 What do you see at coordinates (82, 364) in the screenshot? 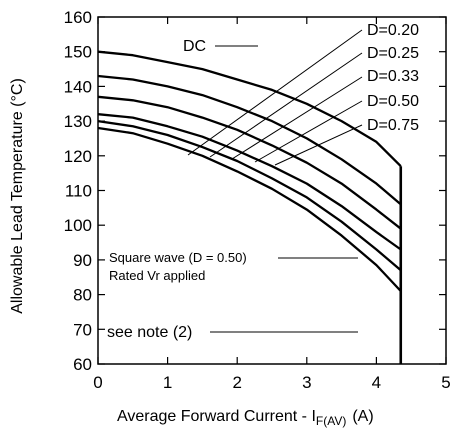
I see `y-tick-label: 60` at bounding box center [82, 364].